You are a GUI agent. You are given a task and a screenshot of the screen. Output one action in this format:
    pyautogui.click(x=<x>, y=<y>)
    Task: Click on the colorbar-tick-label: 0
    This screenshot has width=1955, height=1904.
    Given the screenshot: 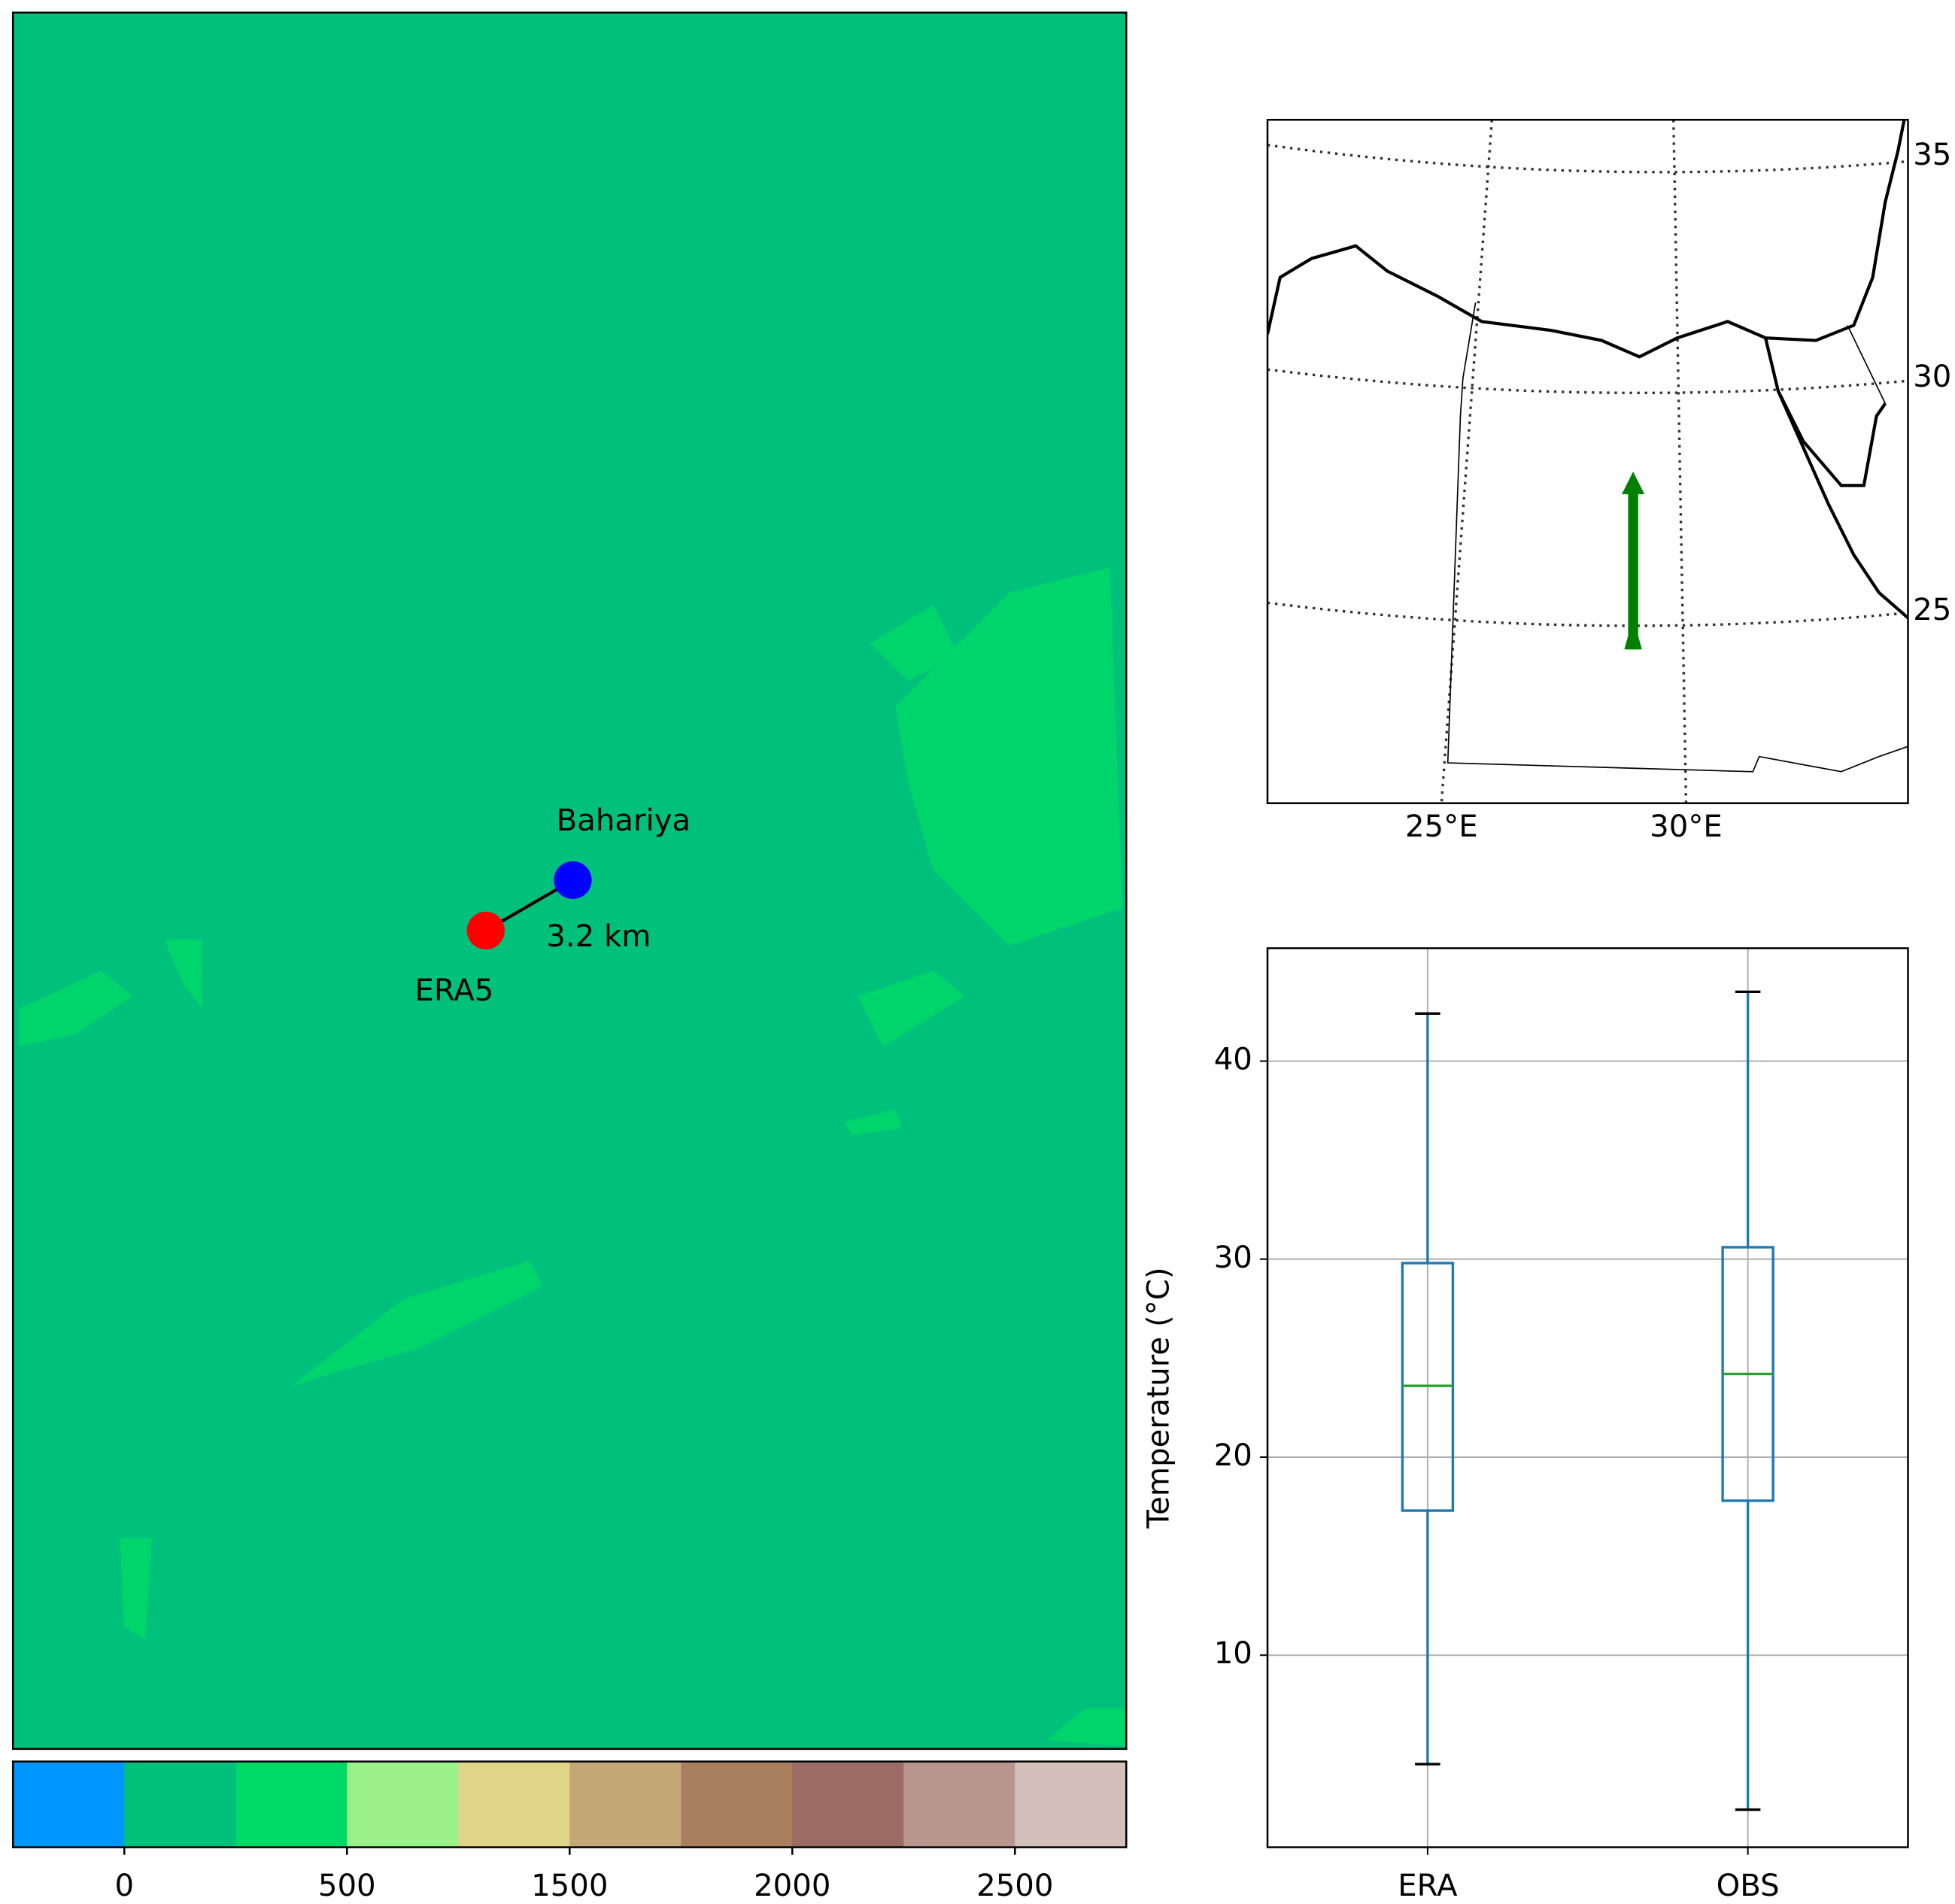 What is the action you would take?
    pyautogui.click(x=124, y=1886)
    